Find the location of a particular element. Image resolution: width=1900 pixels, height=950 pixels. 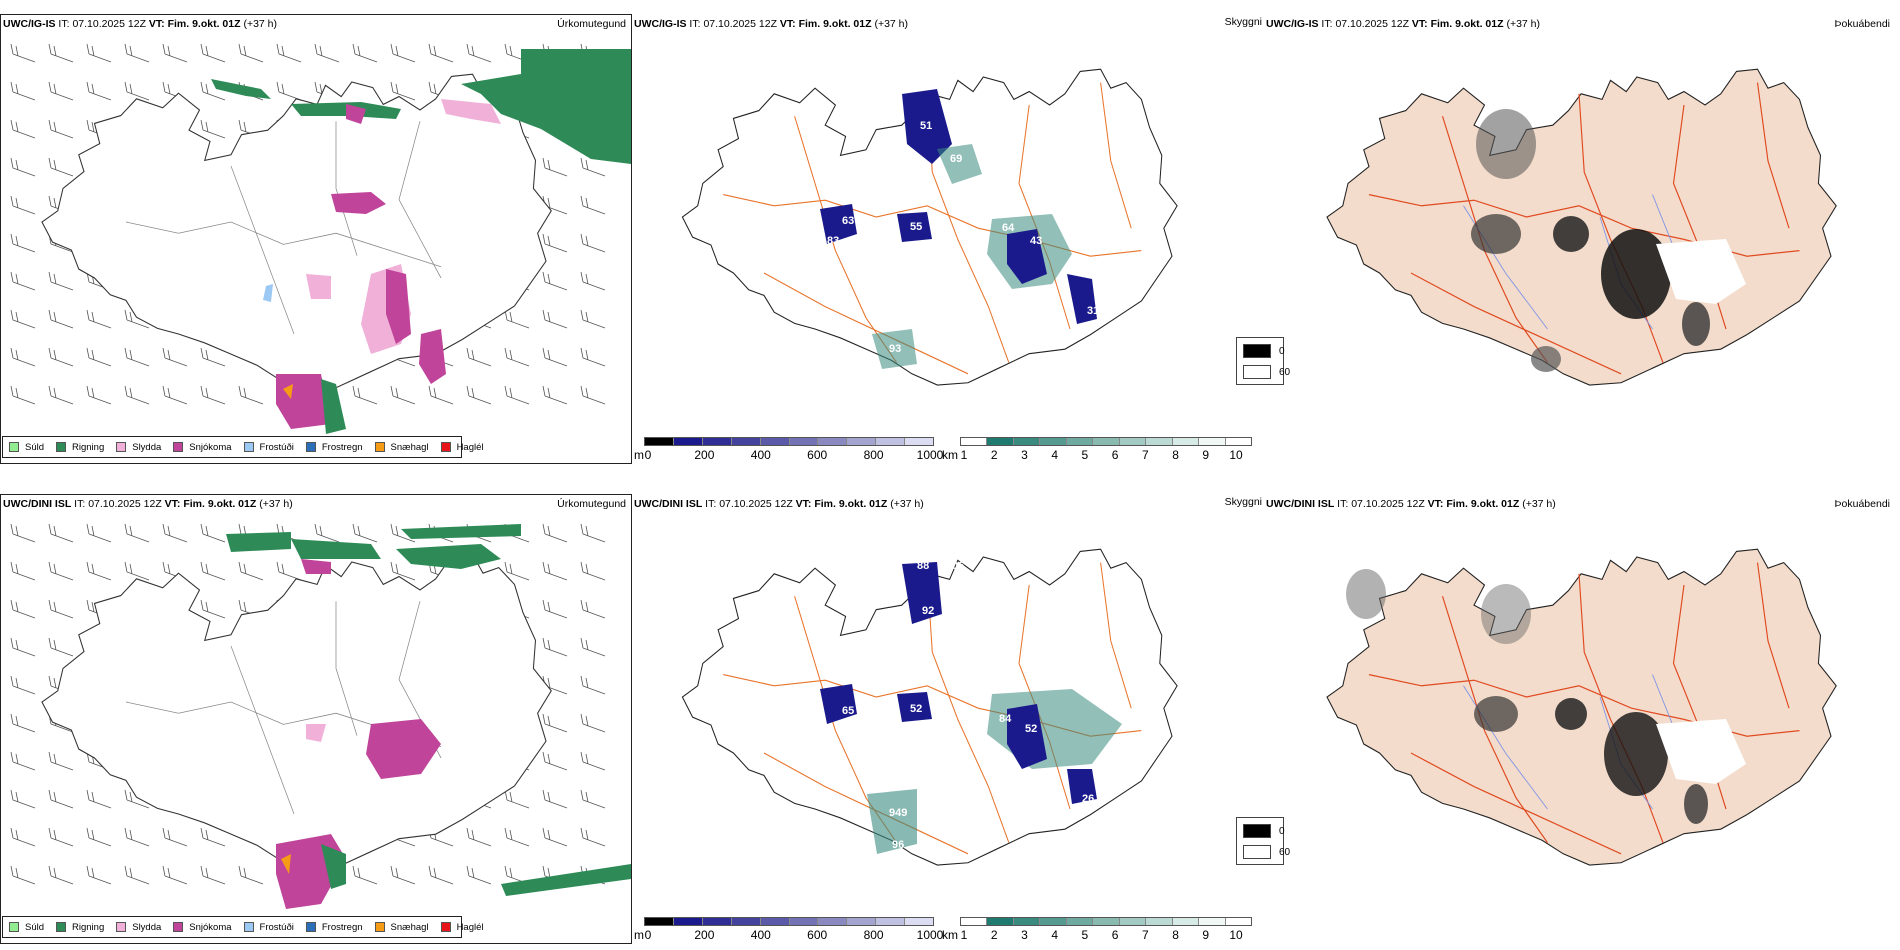

colorbar-tick: 9 is located at coordinates (1206, 455).